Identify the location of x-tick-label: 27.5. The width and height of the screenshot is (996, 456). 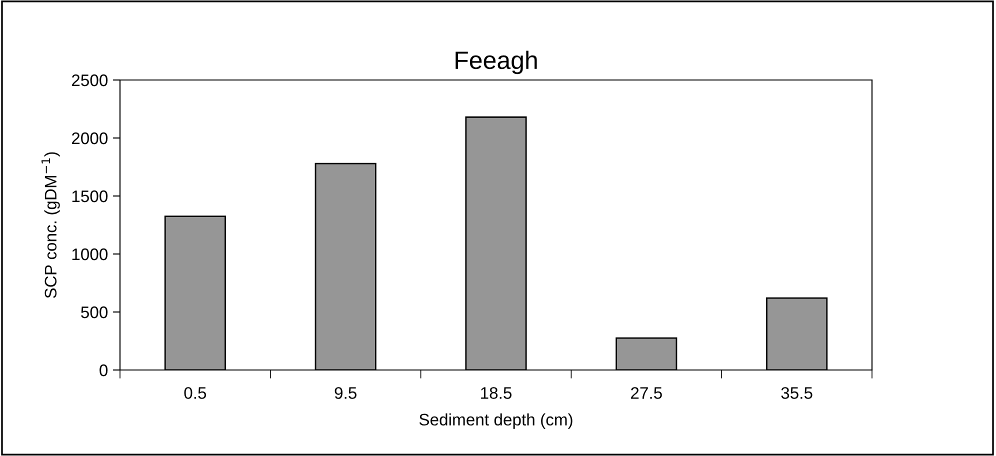
(646, 393).